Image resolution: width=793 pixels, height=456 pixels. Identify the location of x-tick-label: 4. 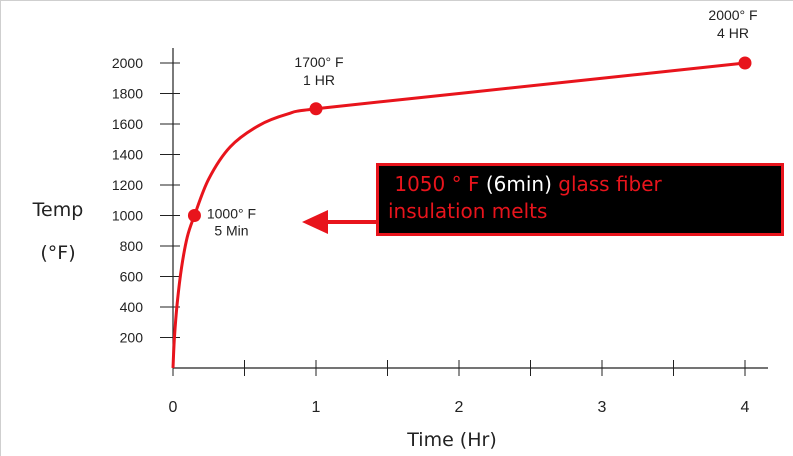
(745, 407).